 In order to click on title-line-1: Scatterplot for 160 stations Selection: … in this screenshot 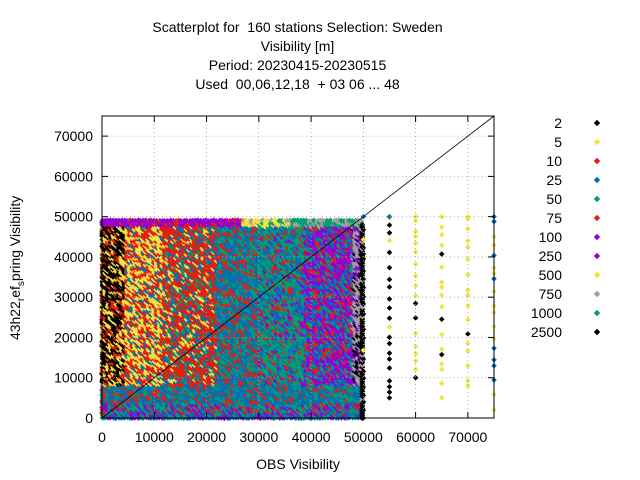, I will do `click(297, 27)`.